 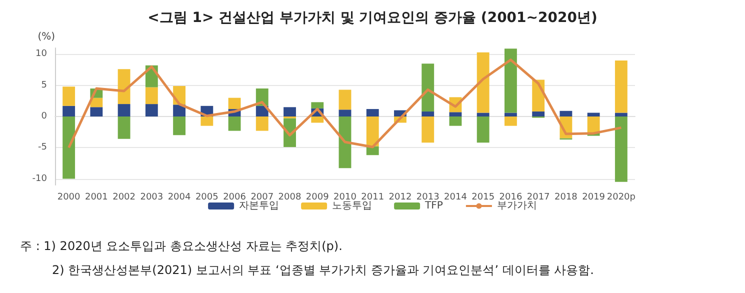 I want to click on x-tick-label: 2002, so click(x=124, y=197).